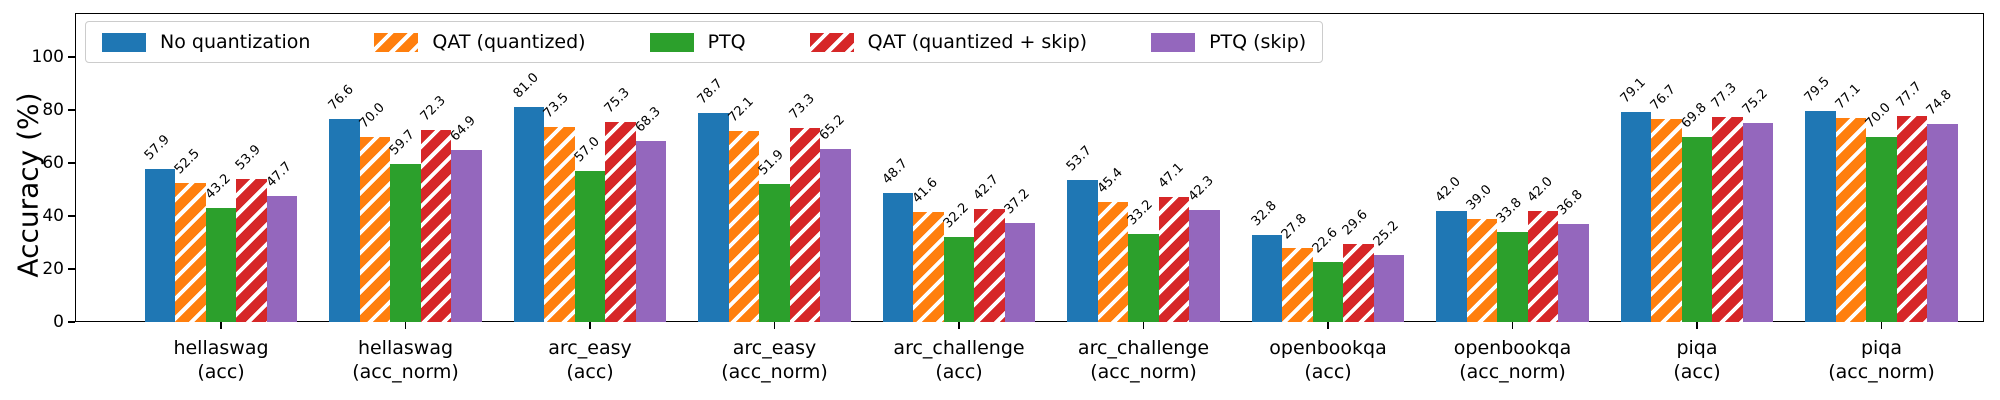 This screenshot has width=2000, height=400. I want to click on x-tick-label: arc_easy (acc_norm), so click(775, 360).